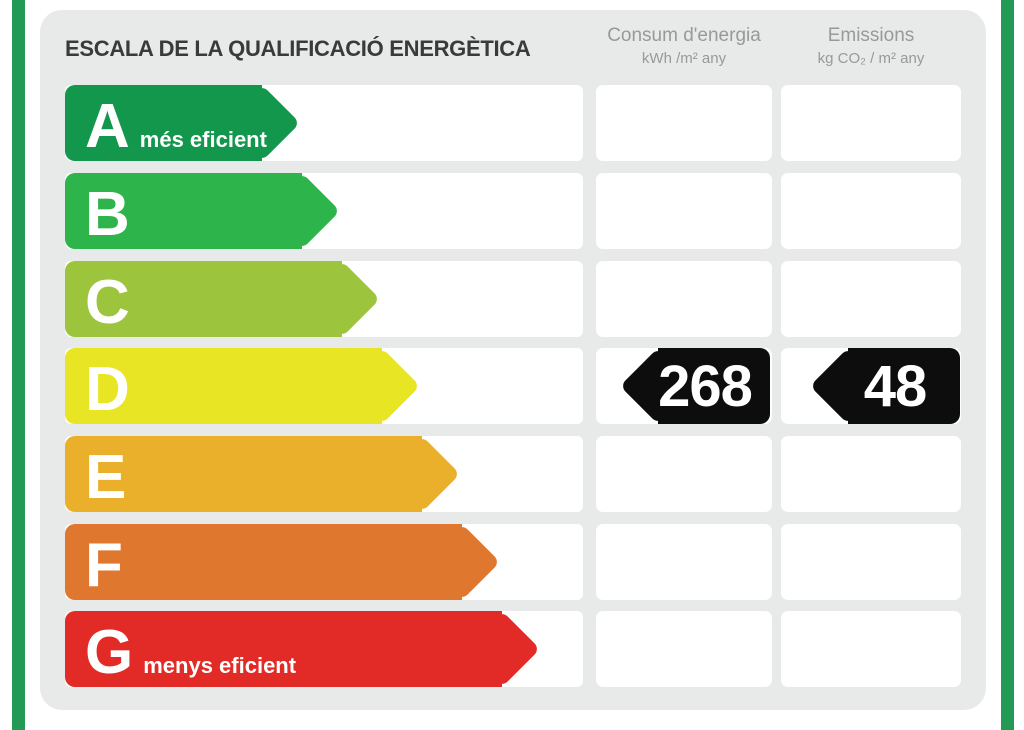  I want to click on rating-arrow: G menys eficient, so click(283, 649).